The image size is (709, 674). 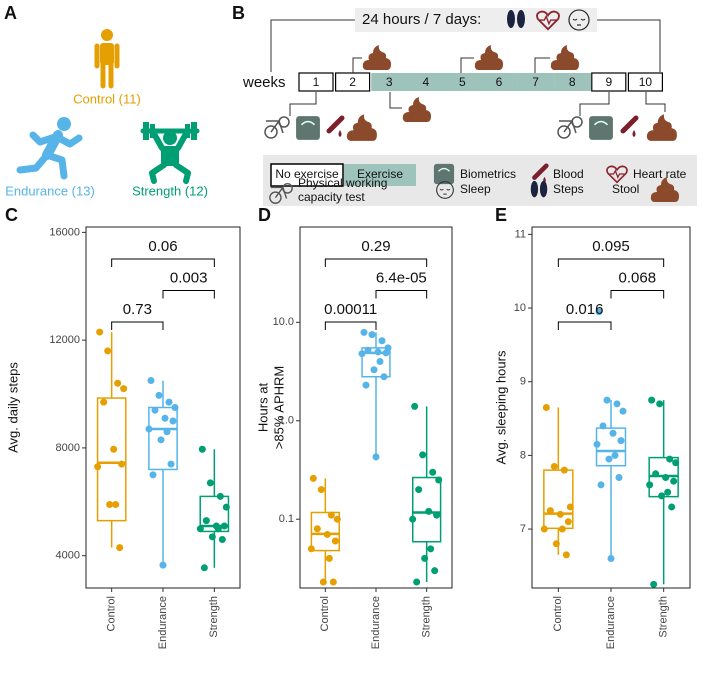 What do you see at coordinates (401, 277) in the screenshot?
I see `comparison-label: 6.4e-05` at bounding box center [401, 277].